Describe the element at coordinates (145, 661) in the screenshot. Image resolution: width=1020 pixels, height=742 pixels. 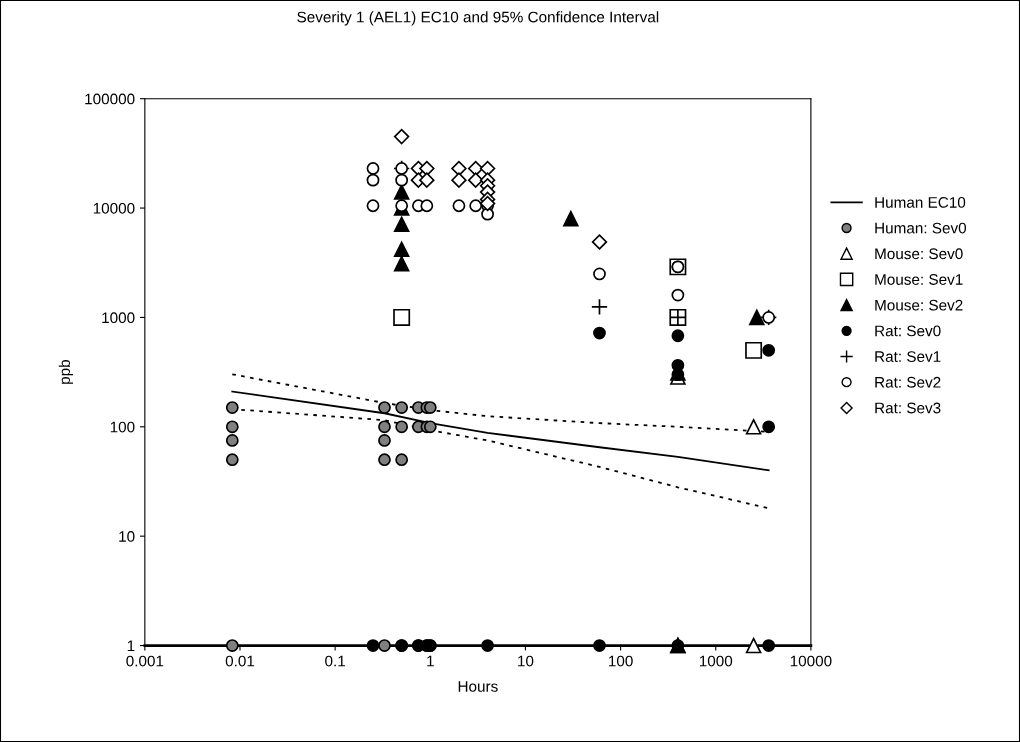
I see `x-tick-label: 0.001` at that location.